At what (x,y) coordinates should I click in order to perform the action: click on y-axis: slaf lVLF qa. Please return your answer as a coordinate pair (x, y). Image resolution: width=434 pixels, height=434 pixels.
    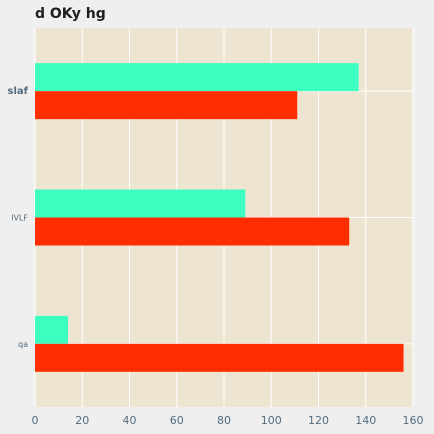
    Looking at the image, I should click on (18, 217).